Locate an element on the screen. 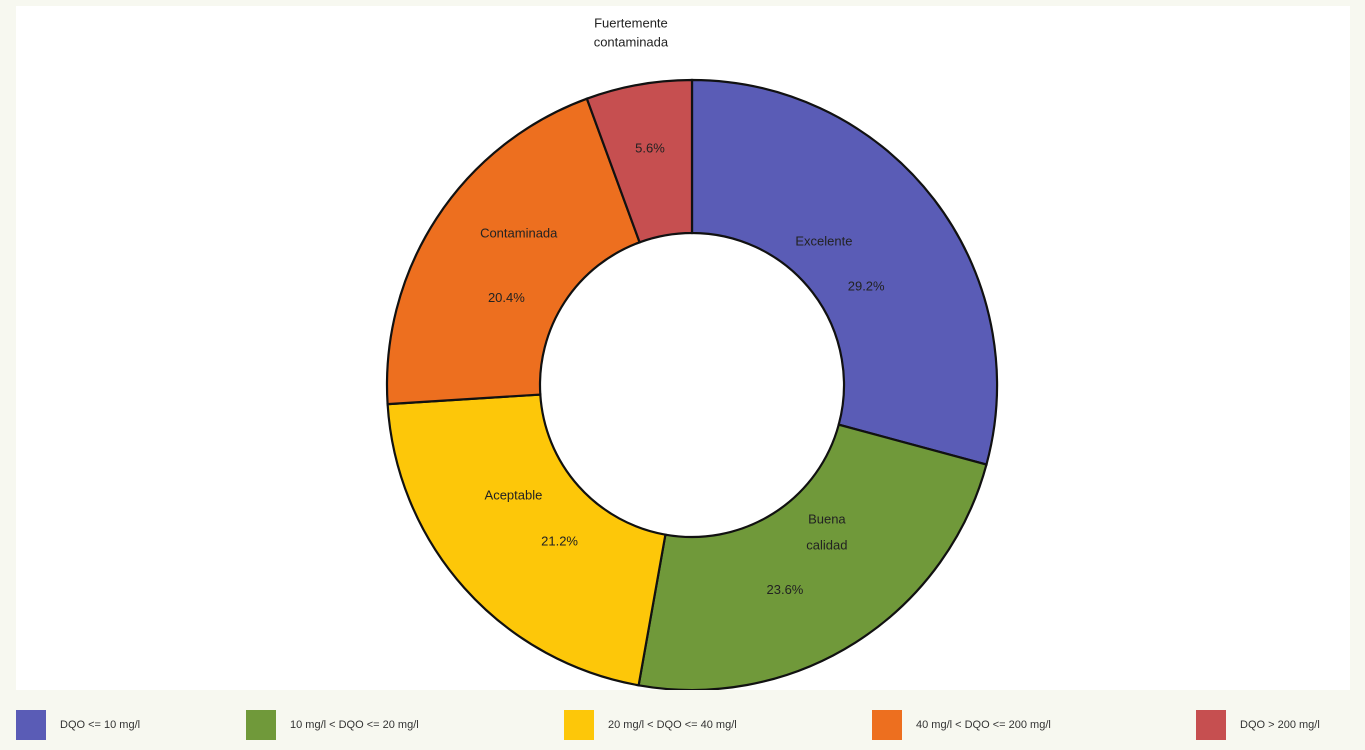  legend-label: 20 mg/l < DQO <= 40 mg/l is located at coordinates (672, 725).